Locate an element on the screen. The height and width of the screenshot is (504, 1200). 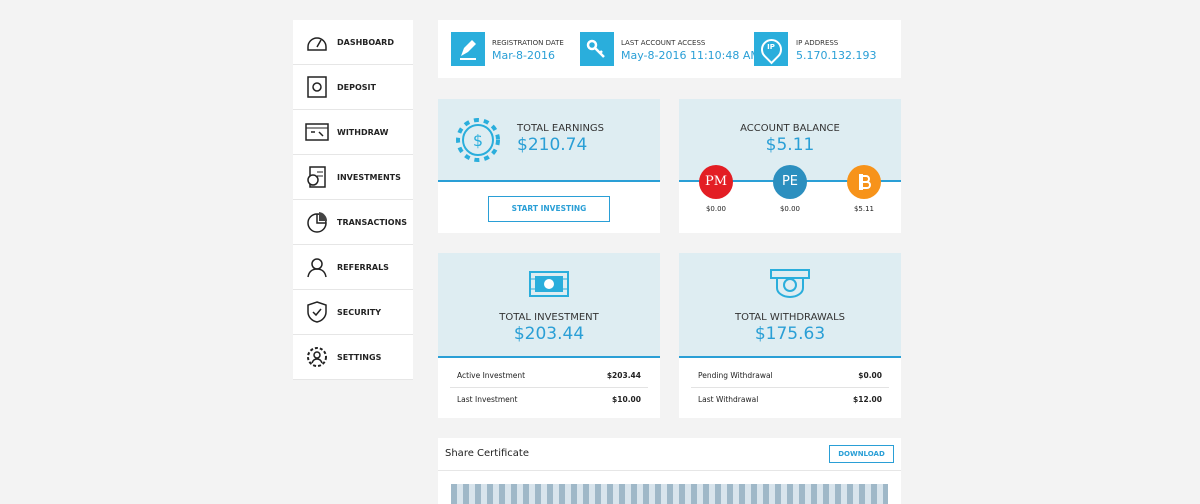
wallet-icon is located at coordinates (864, 182).